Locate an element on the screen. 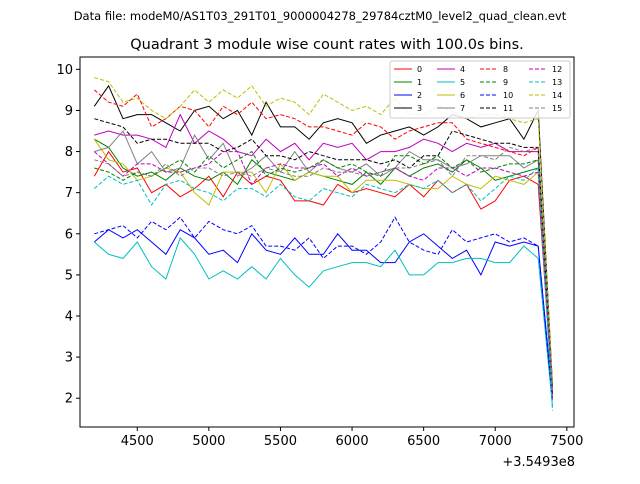  y-tick-label: 10 is located at coordinates (64, 70).